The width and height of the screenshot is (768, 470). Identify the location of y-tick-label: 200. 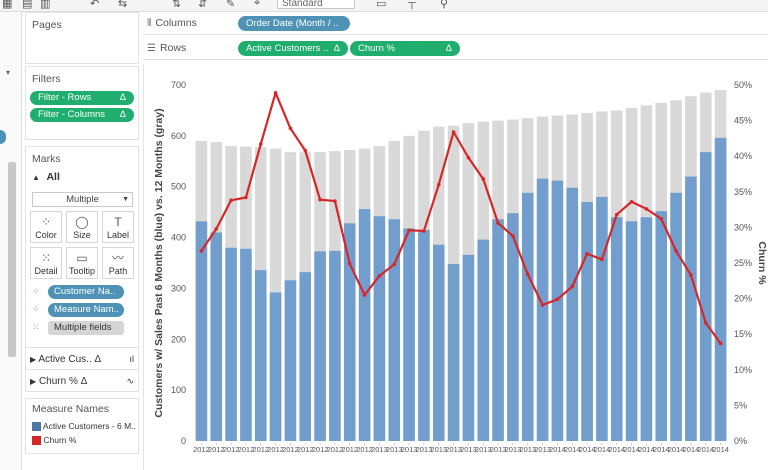
(178, 339).